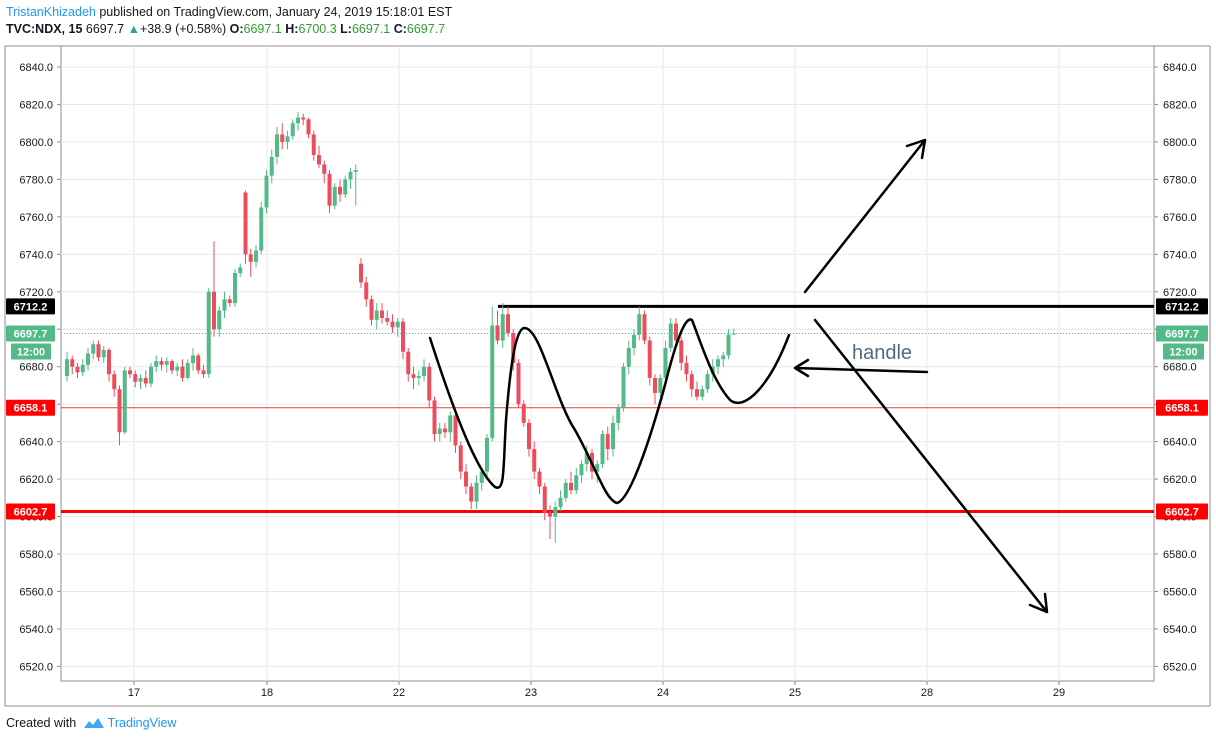 The height and width of the screenshot is (742, 1216). What do you see at coordinates (36, 630) in the screenshot?
I see `y-tick-label-left: 6540.0` at bounding box center [36, 630].